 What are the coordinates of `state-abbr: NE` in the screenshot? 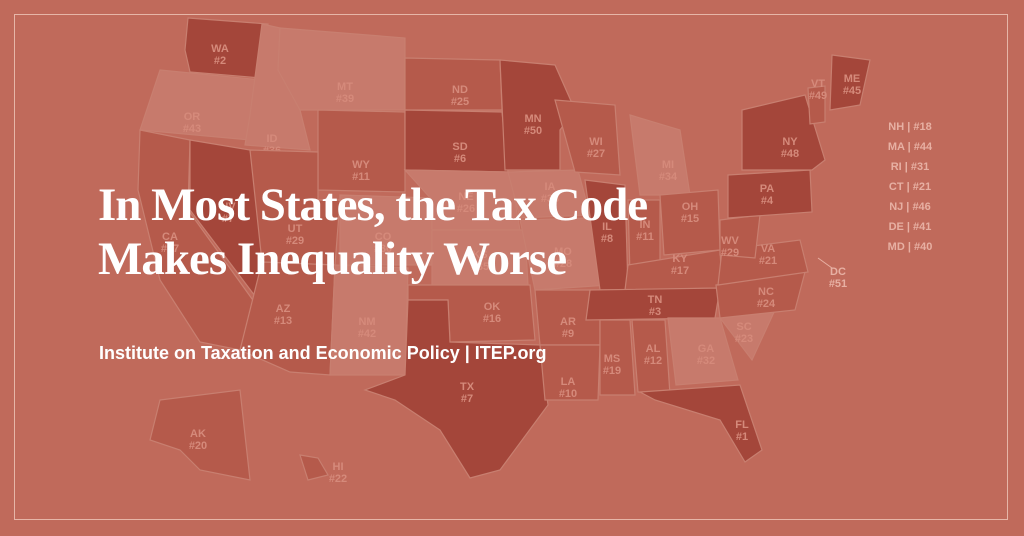 It's located at (465, 197).